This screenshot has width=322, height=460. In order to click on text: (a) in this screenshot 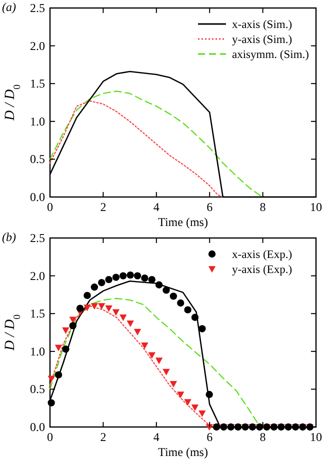, I will do `click(9, 7)`.